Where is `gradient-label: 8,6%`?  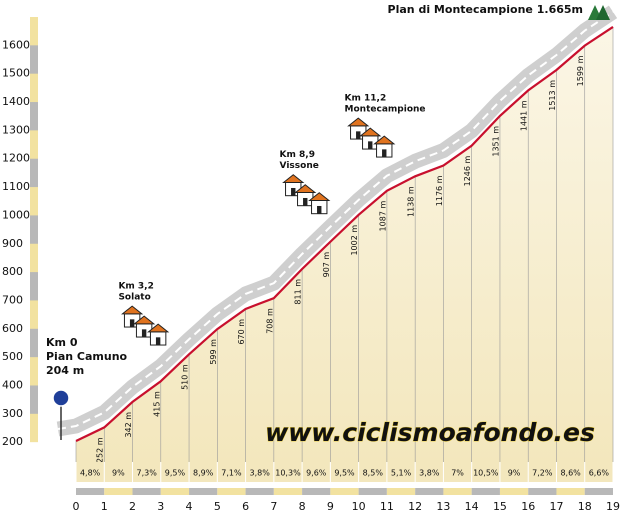 gradient-label: 8,6% is located at coordinates (570, 473).